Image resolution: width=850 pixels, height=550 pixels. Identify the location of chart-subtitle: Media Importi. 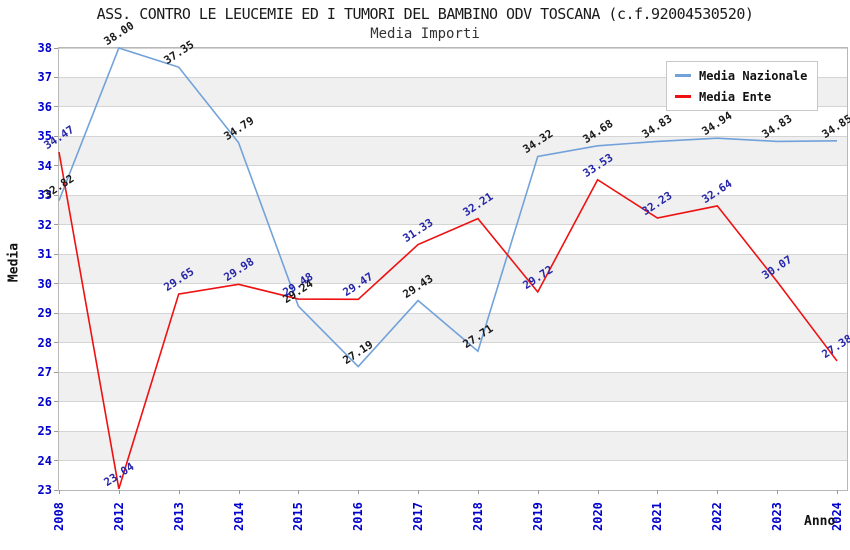
(425, 34).